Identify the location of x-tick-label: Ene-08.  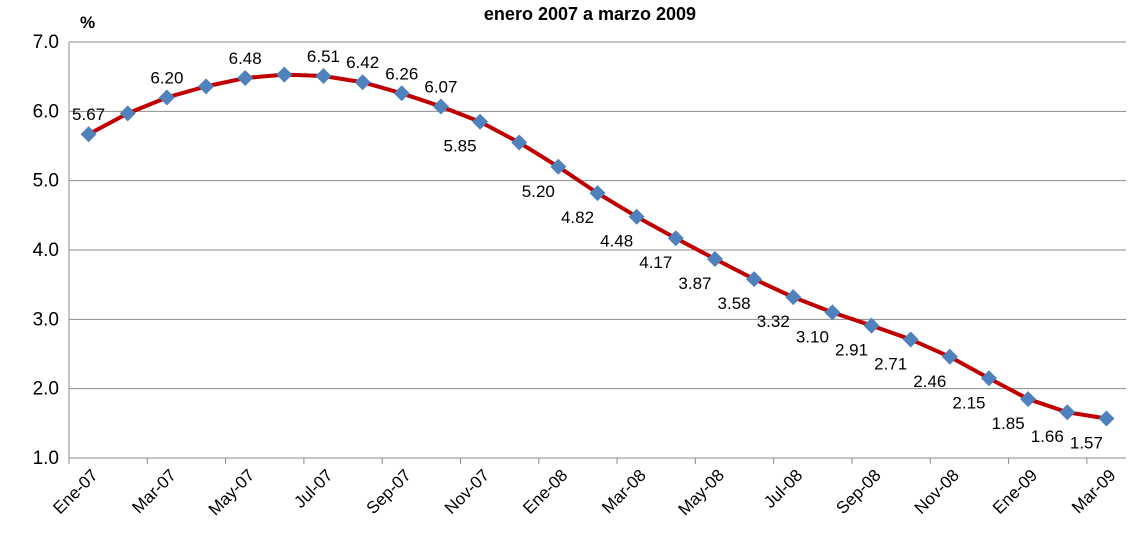
(545, 492).